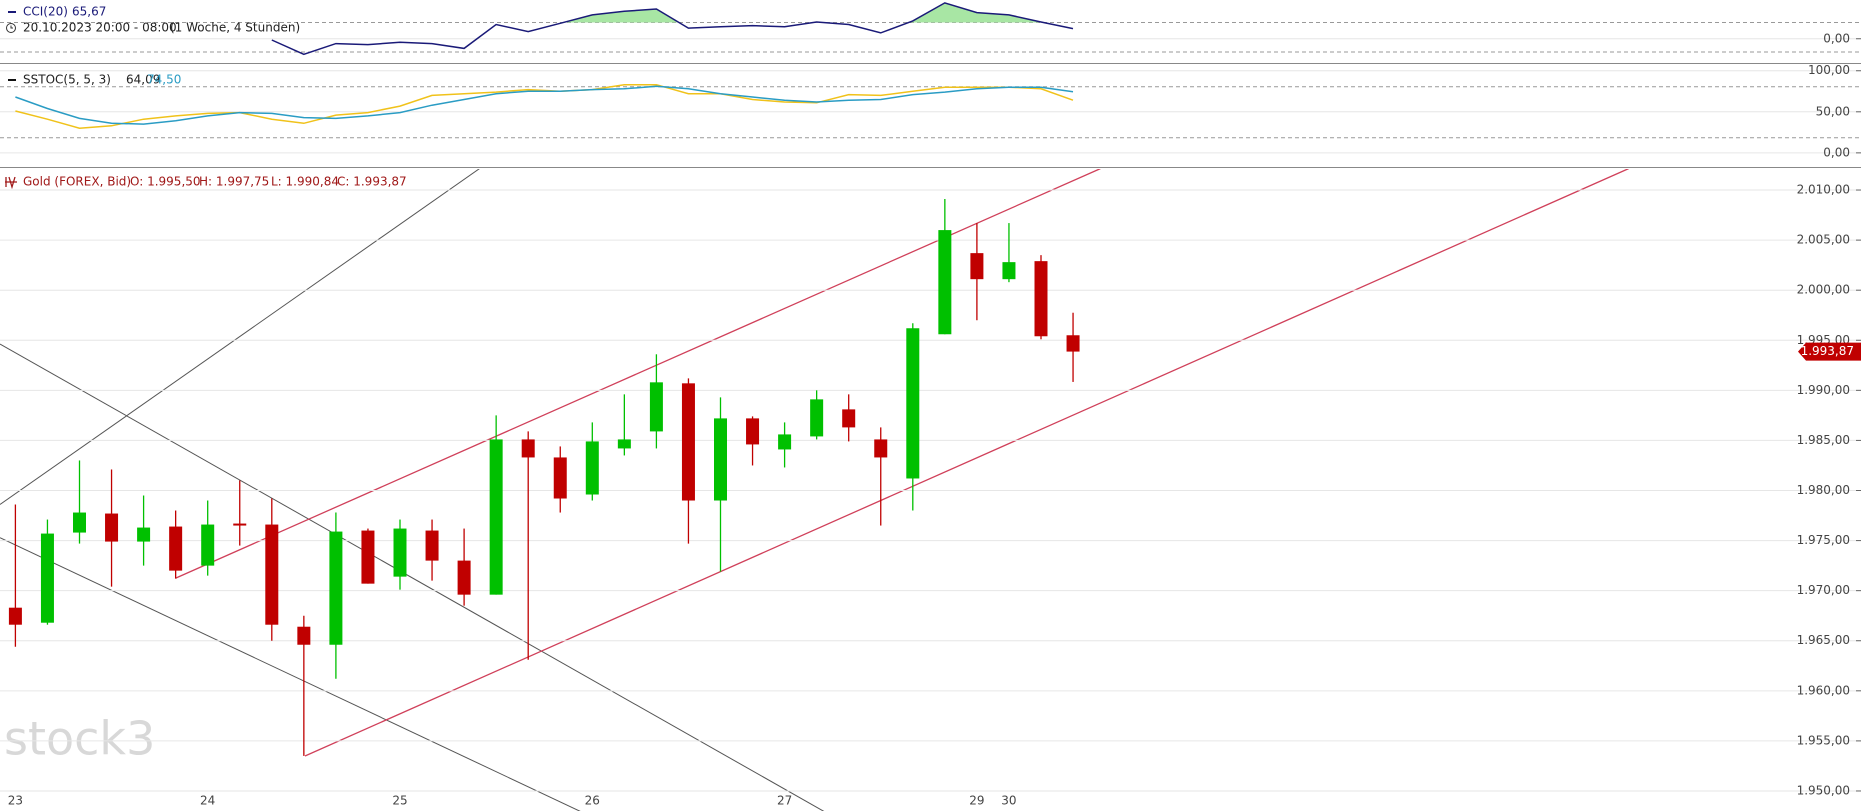 The image size is (1861, 811). What do you see at coordinates (1823, 190) in the screenshot?
I see `y-tick-label: 2.010,00` at bounding box center [1823, 190].